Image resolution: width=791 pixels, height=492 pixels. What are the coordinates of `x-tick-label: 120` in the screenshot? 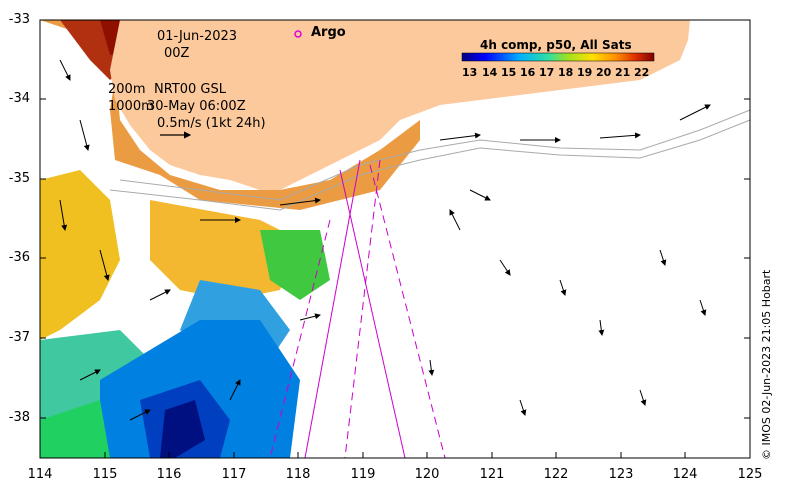 It's located at (427, 474).